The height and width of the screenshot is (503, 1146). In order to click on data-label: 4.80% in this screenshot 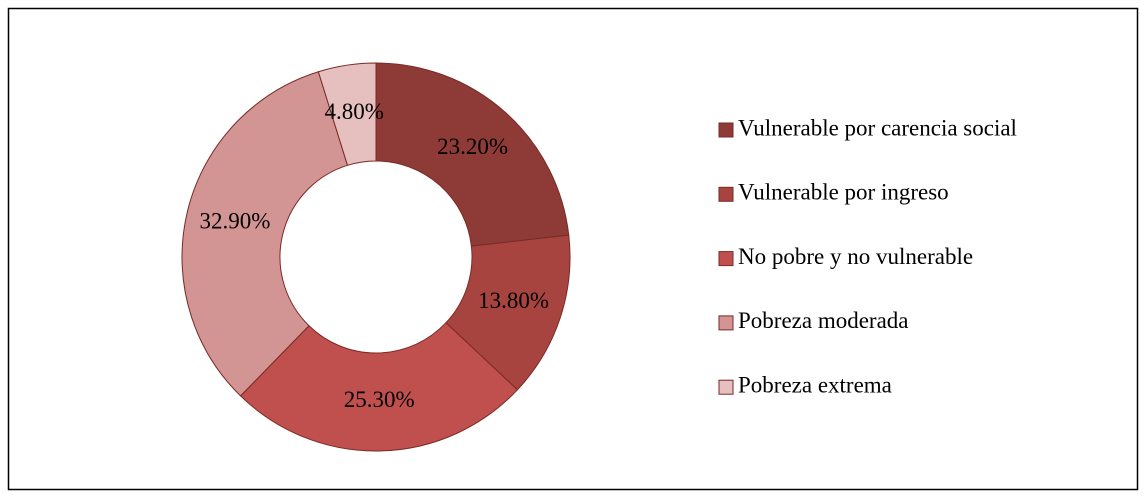, I will do `click(354, 111)`.